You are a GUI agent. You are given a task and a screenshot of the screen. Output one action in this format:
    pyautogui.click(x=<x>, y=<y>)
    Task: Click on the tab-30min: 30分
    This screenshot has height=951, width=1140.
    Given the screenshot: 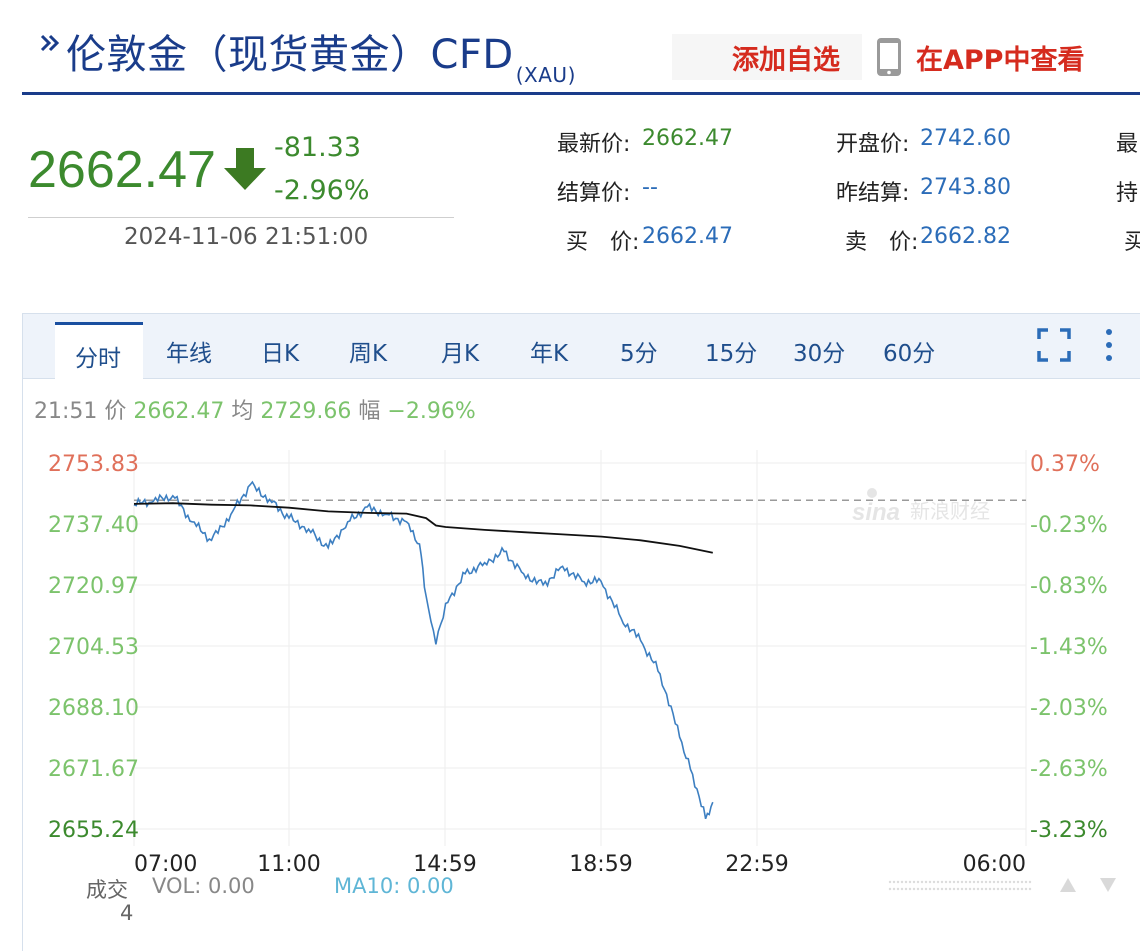 What is the action you would take?
    pyautogui.click(x=819, y=354)
    